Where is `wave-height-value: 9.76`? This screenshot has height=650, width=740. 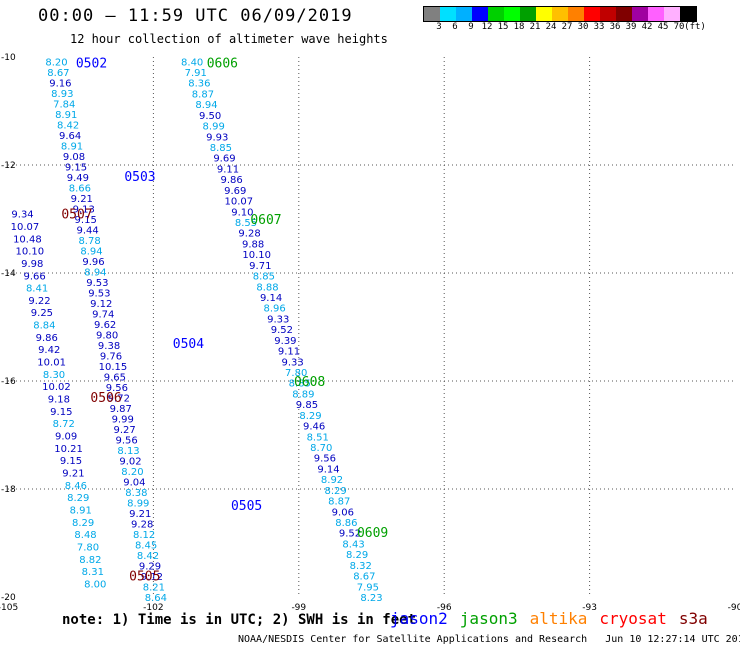 wave-height-value: 9.76 is located at coordinates (111, 356).